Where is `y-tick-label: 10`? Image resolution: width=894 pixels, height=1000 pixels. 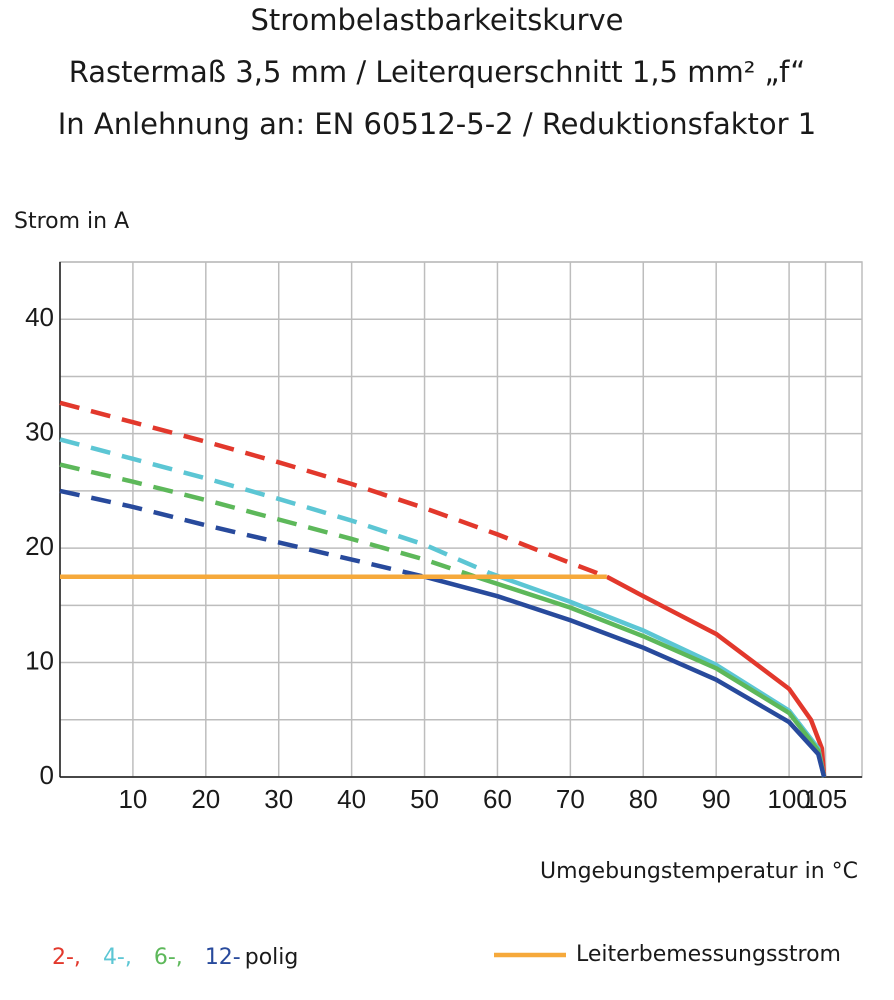
y-tick-label: 10 is located at coordinates (39, 660).